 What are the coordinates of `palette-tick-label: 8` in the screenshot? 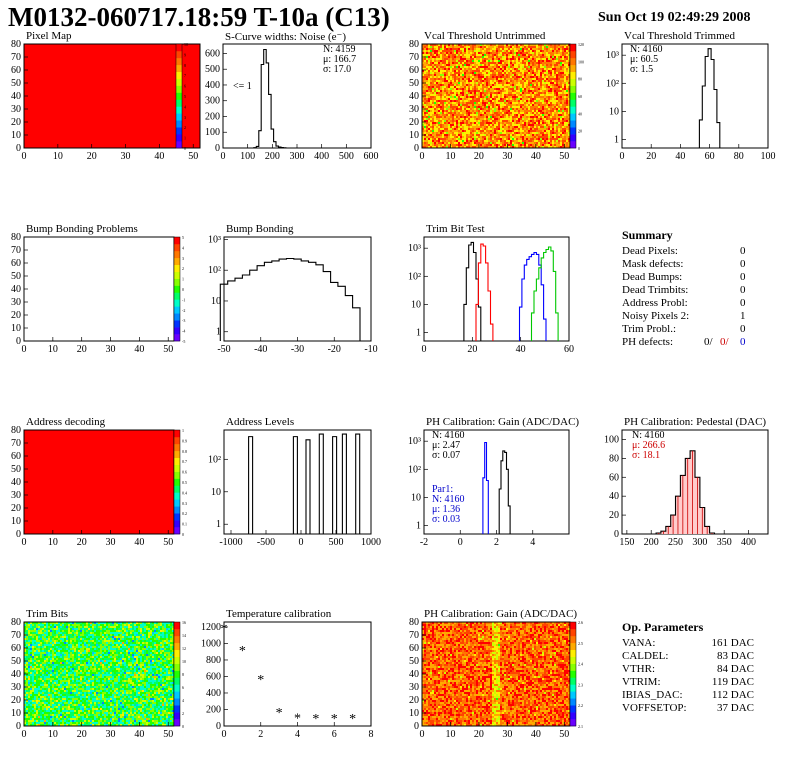 It's located at (185, 65).